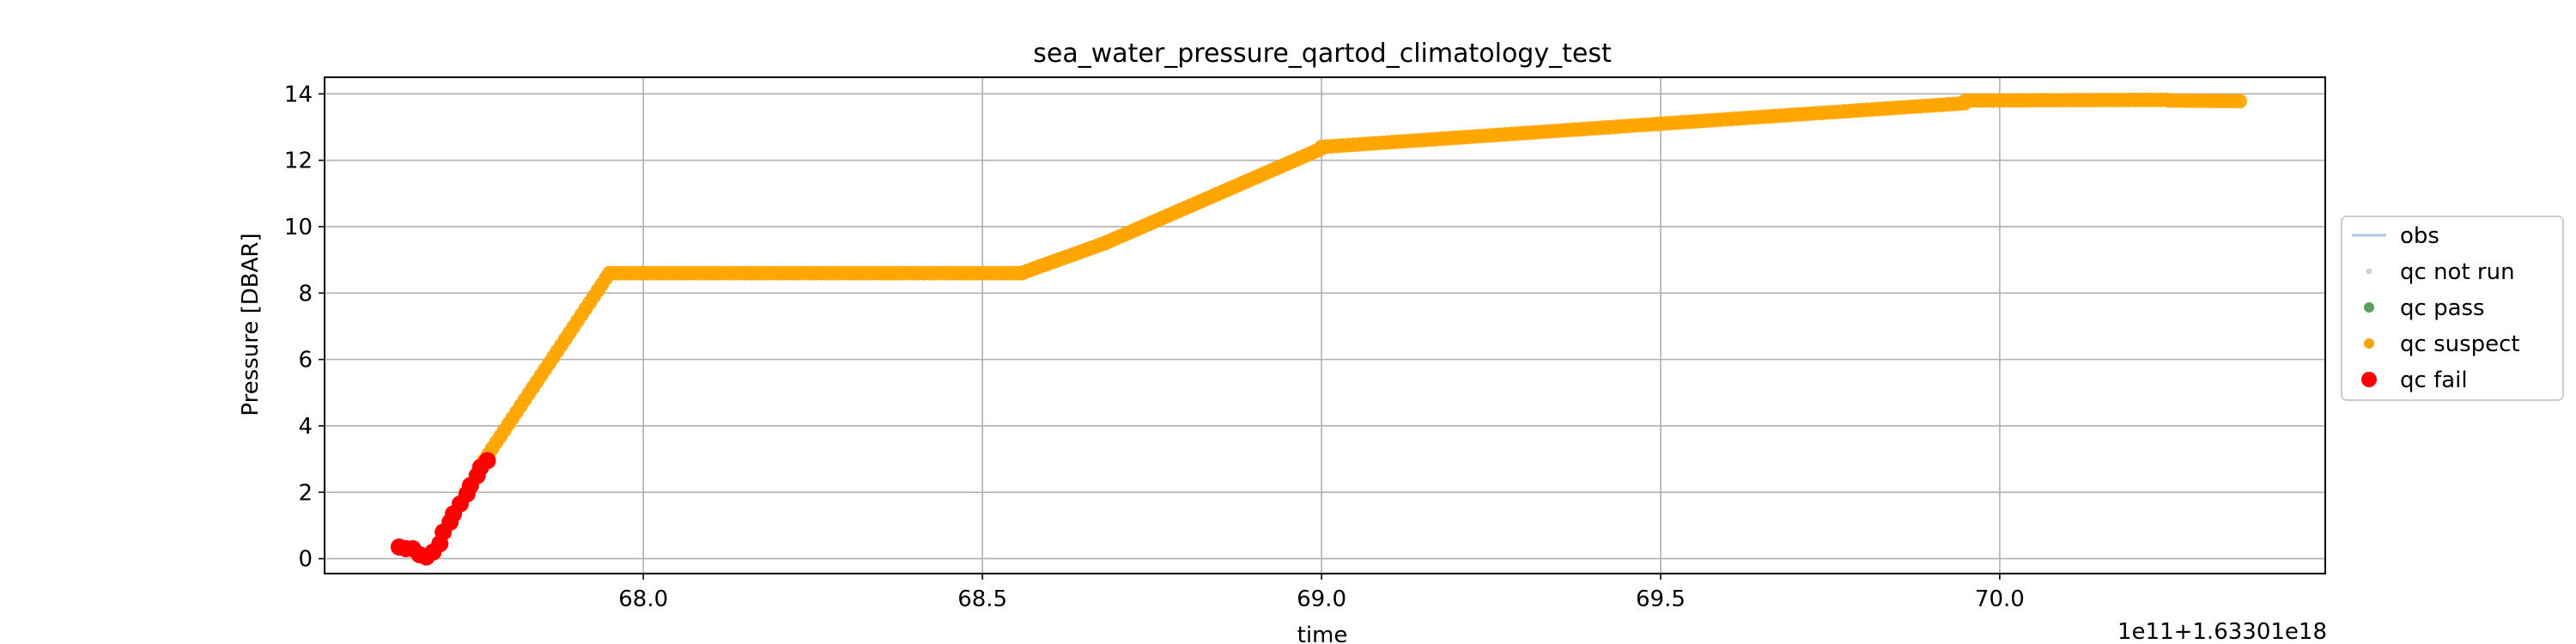 The width and height of the screenshot is (2576, 644). Describe the element at coordinates (251, 324) in the screenshot. I see `y-axis-label: Pressure [DBAR]` at that location.